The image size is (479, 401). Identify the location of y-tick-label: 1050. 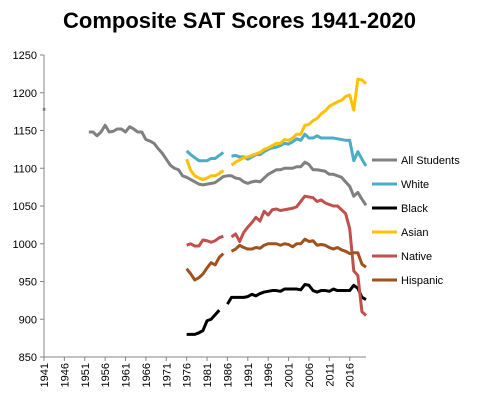
(25, 207).